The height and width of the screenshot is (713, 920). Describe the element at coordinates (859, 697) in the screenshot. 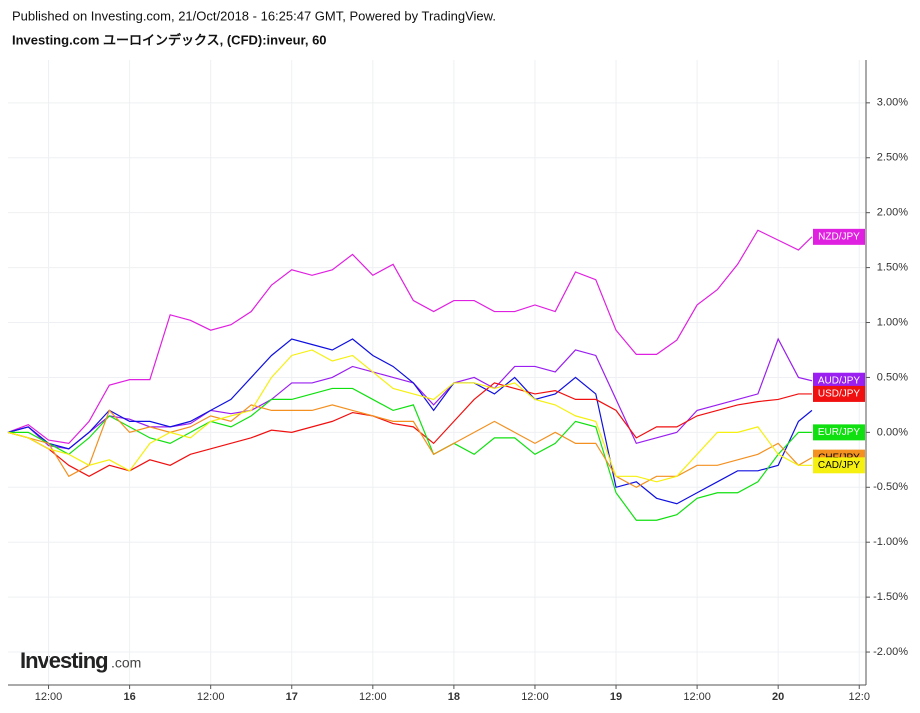

I see `x-tick-label: 12:0` at that location.